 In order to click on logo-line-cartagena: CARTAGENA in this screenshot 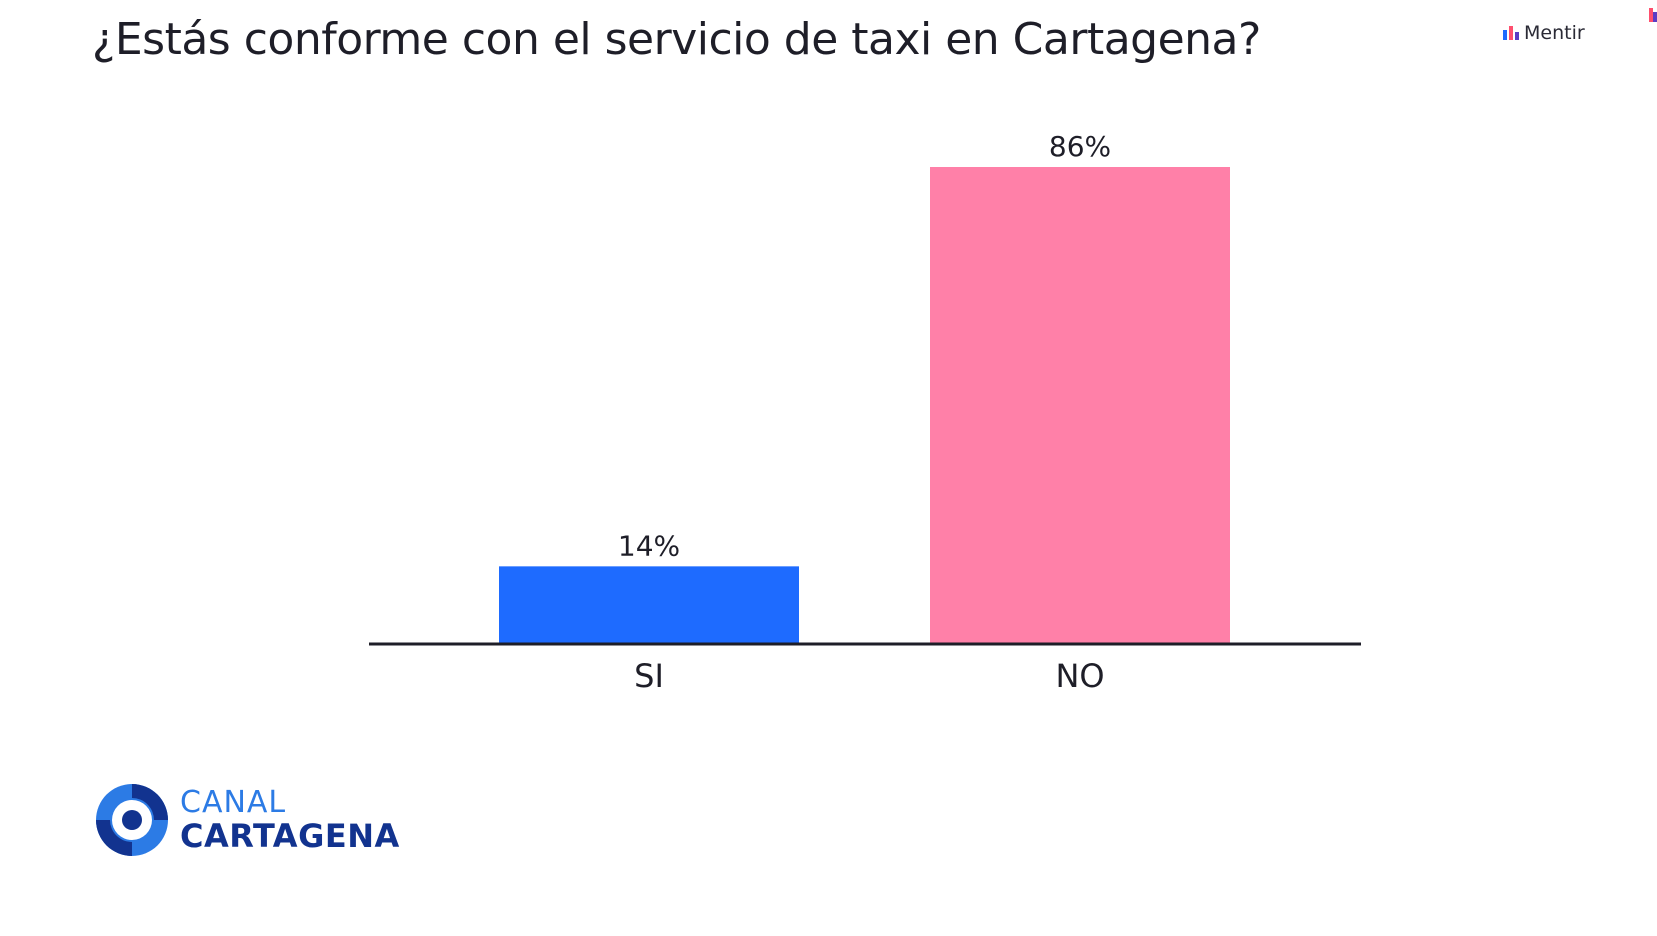, I will do `click(290, 836)`.